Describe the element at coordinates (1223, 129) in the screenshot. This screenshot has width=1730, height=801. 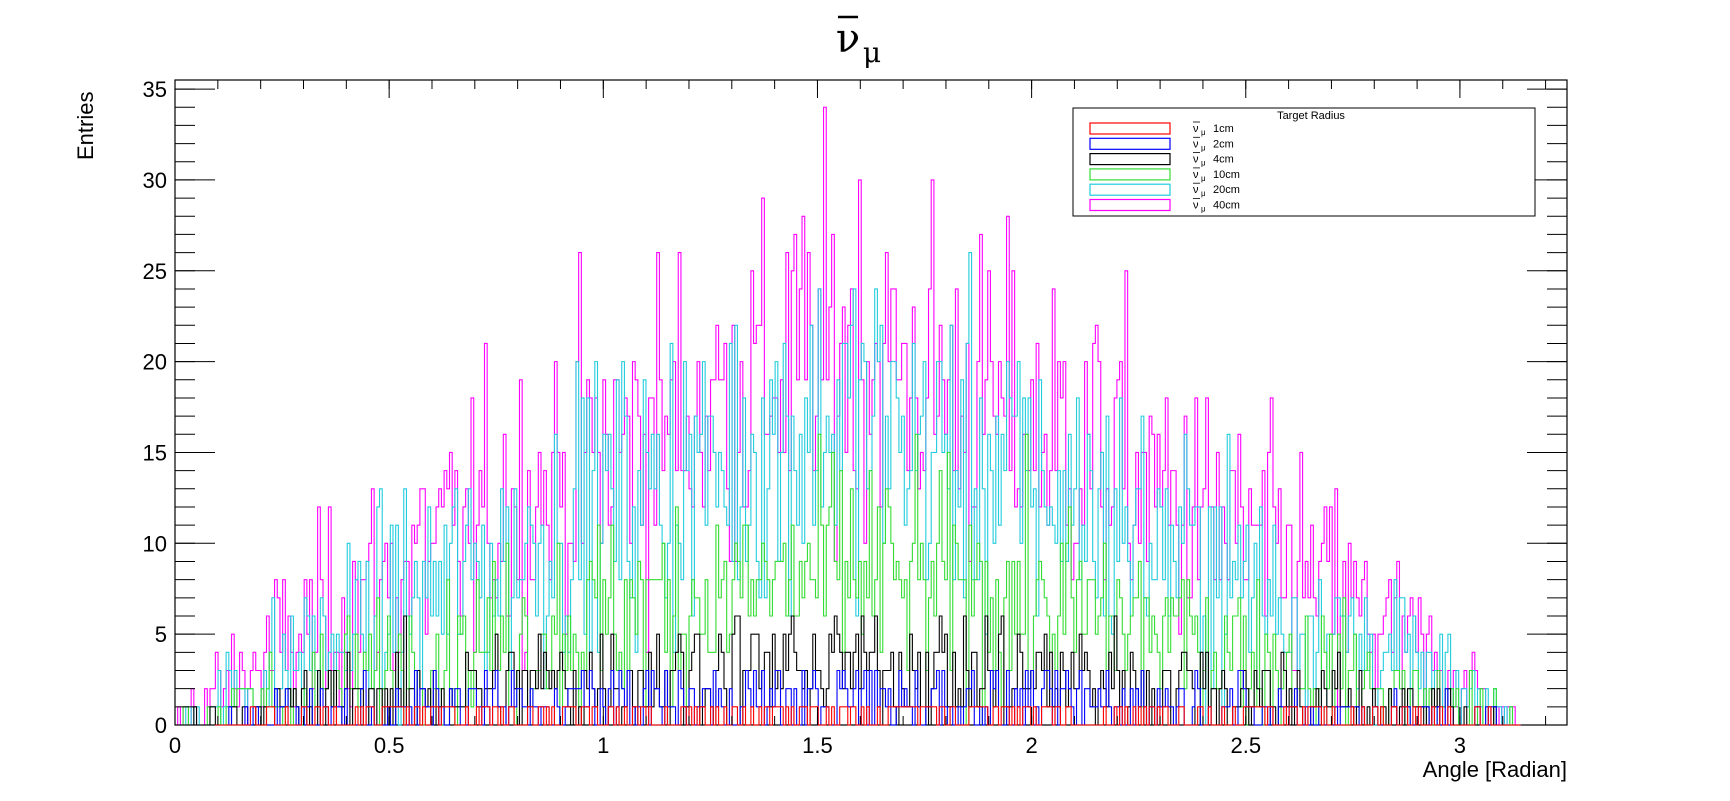
I see `legend-entry-text: 1cm` at that location.